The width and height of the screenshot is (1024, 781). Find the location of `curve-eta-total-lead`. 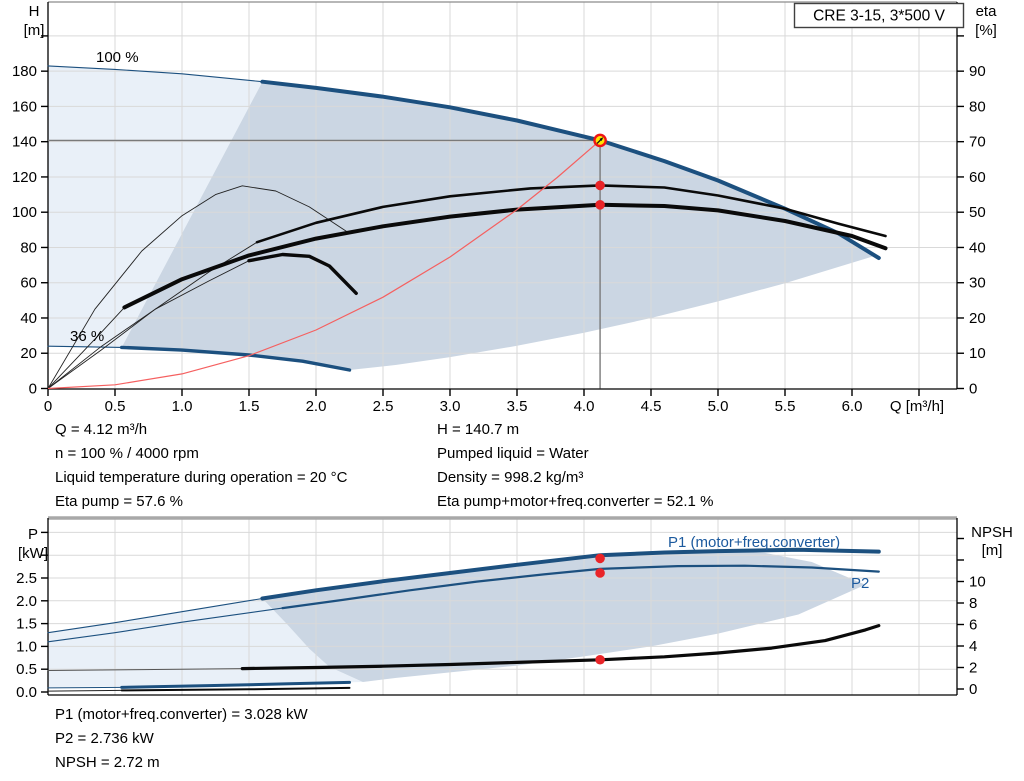

curve-eta-total-lead is located at coordinates (86, 347).